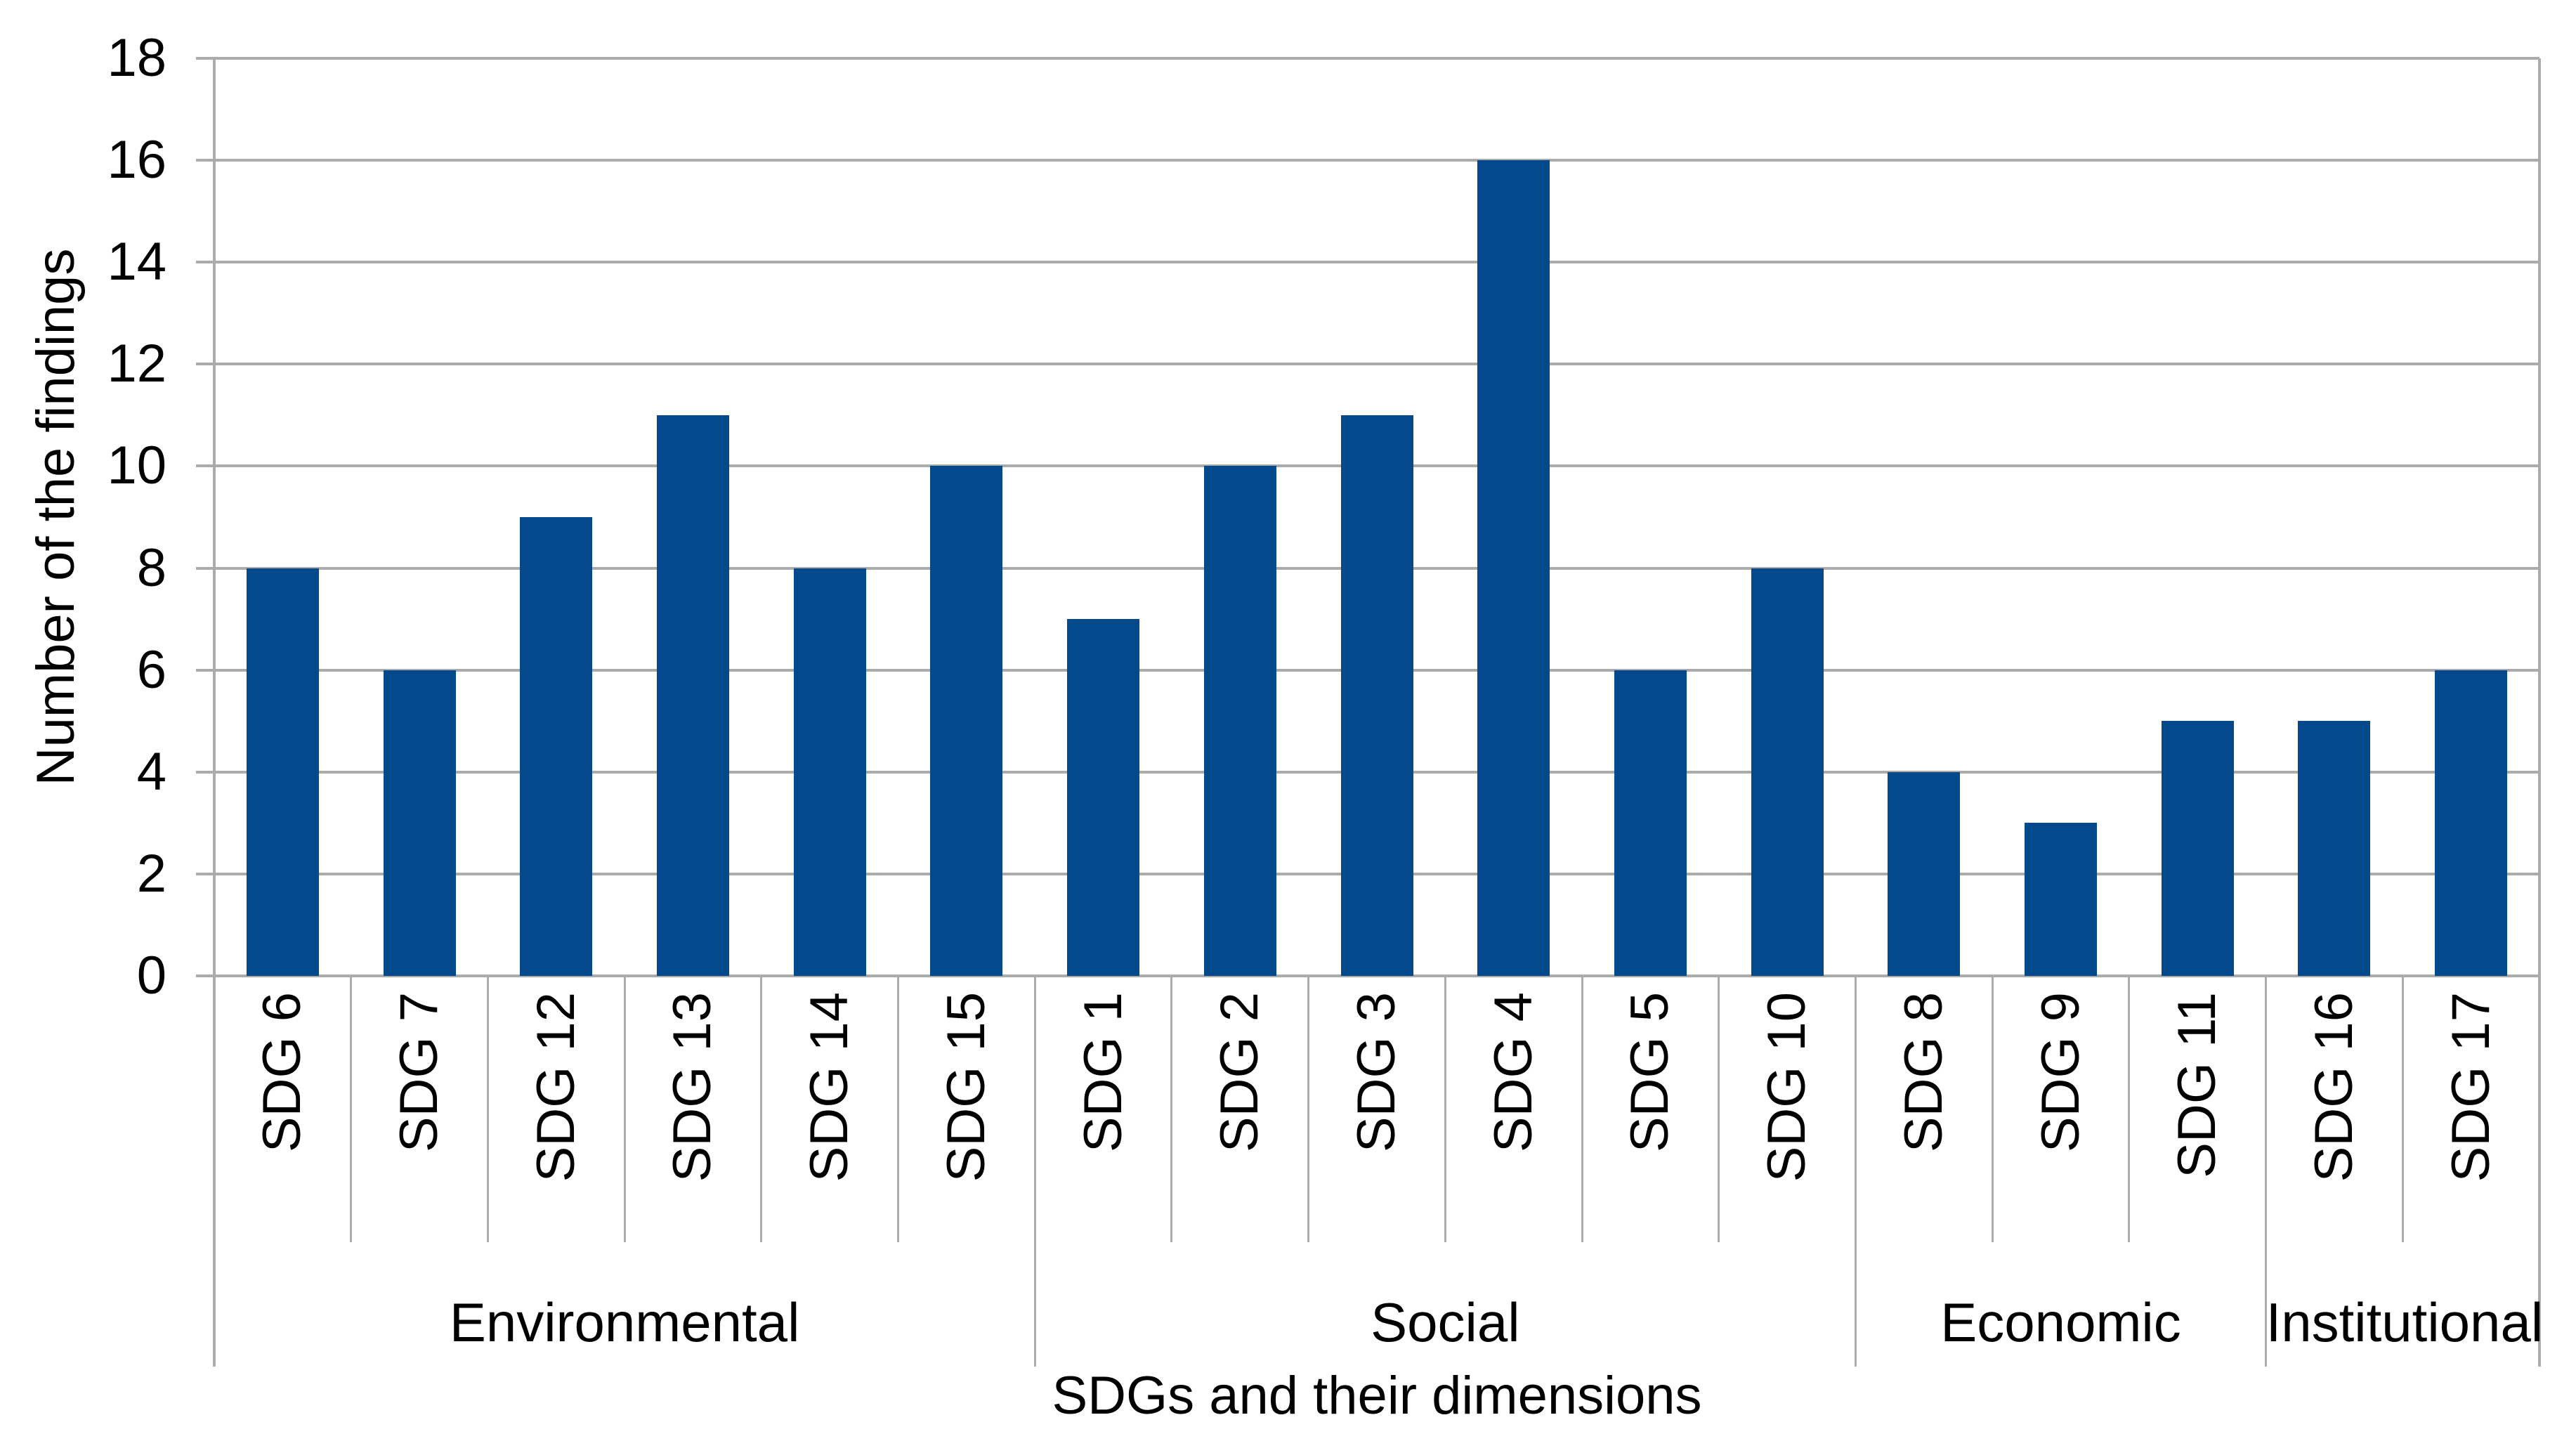  Describe the element at coordinates (56, 517) in the screenshot. I see `y-axis-title: Number of the findings` at that location.